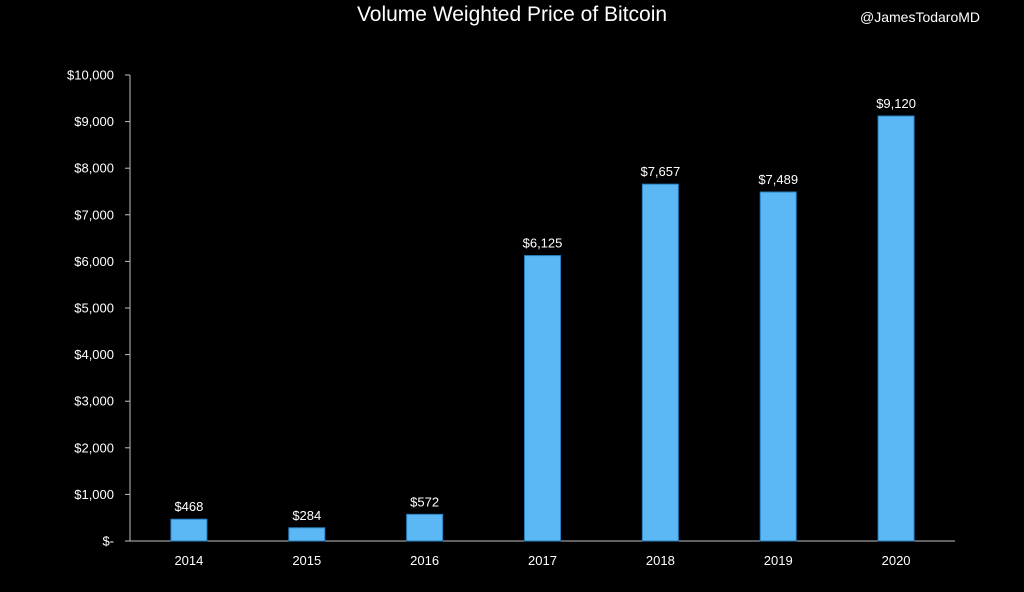 This screenshot has height=592, width=1024. Describe the element at coordinates (512, 14) in the screenshot. I see `chart-title: Volume Weighted Price of Bitcoin` at that location.